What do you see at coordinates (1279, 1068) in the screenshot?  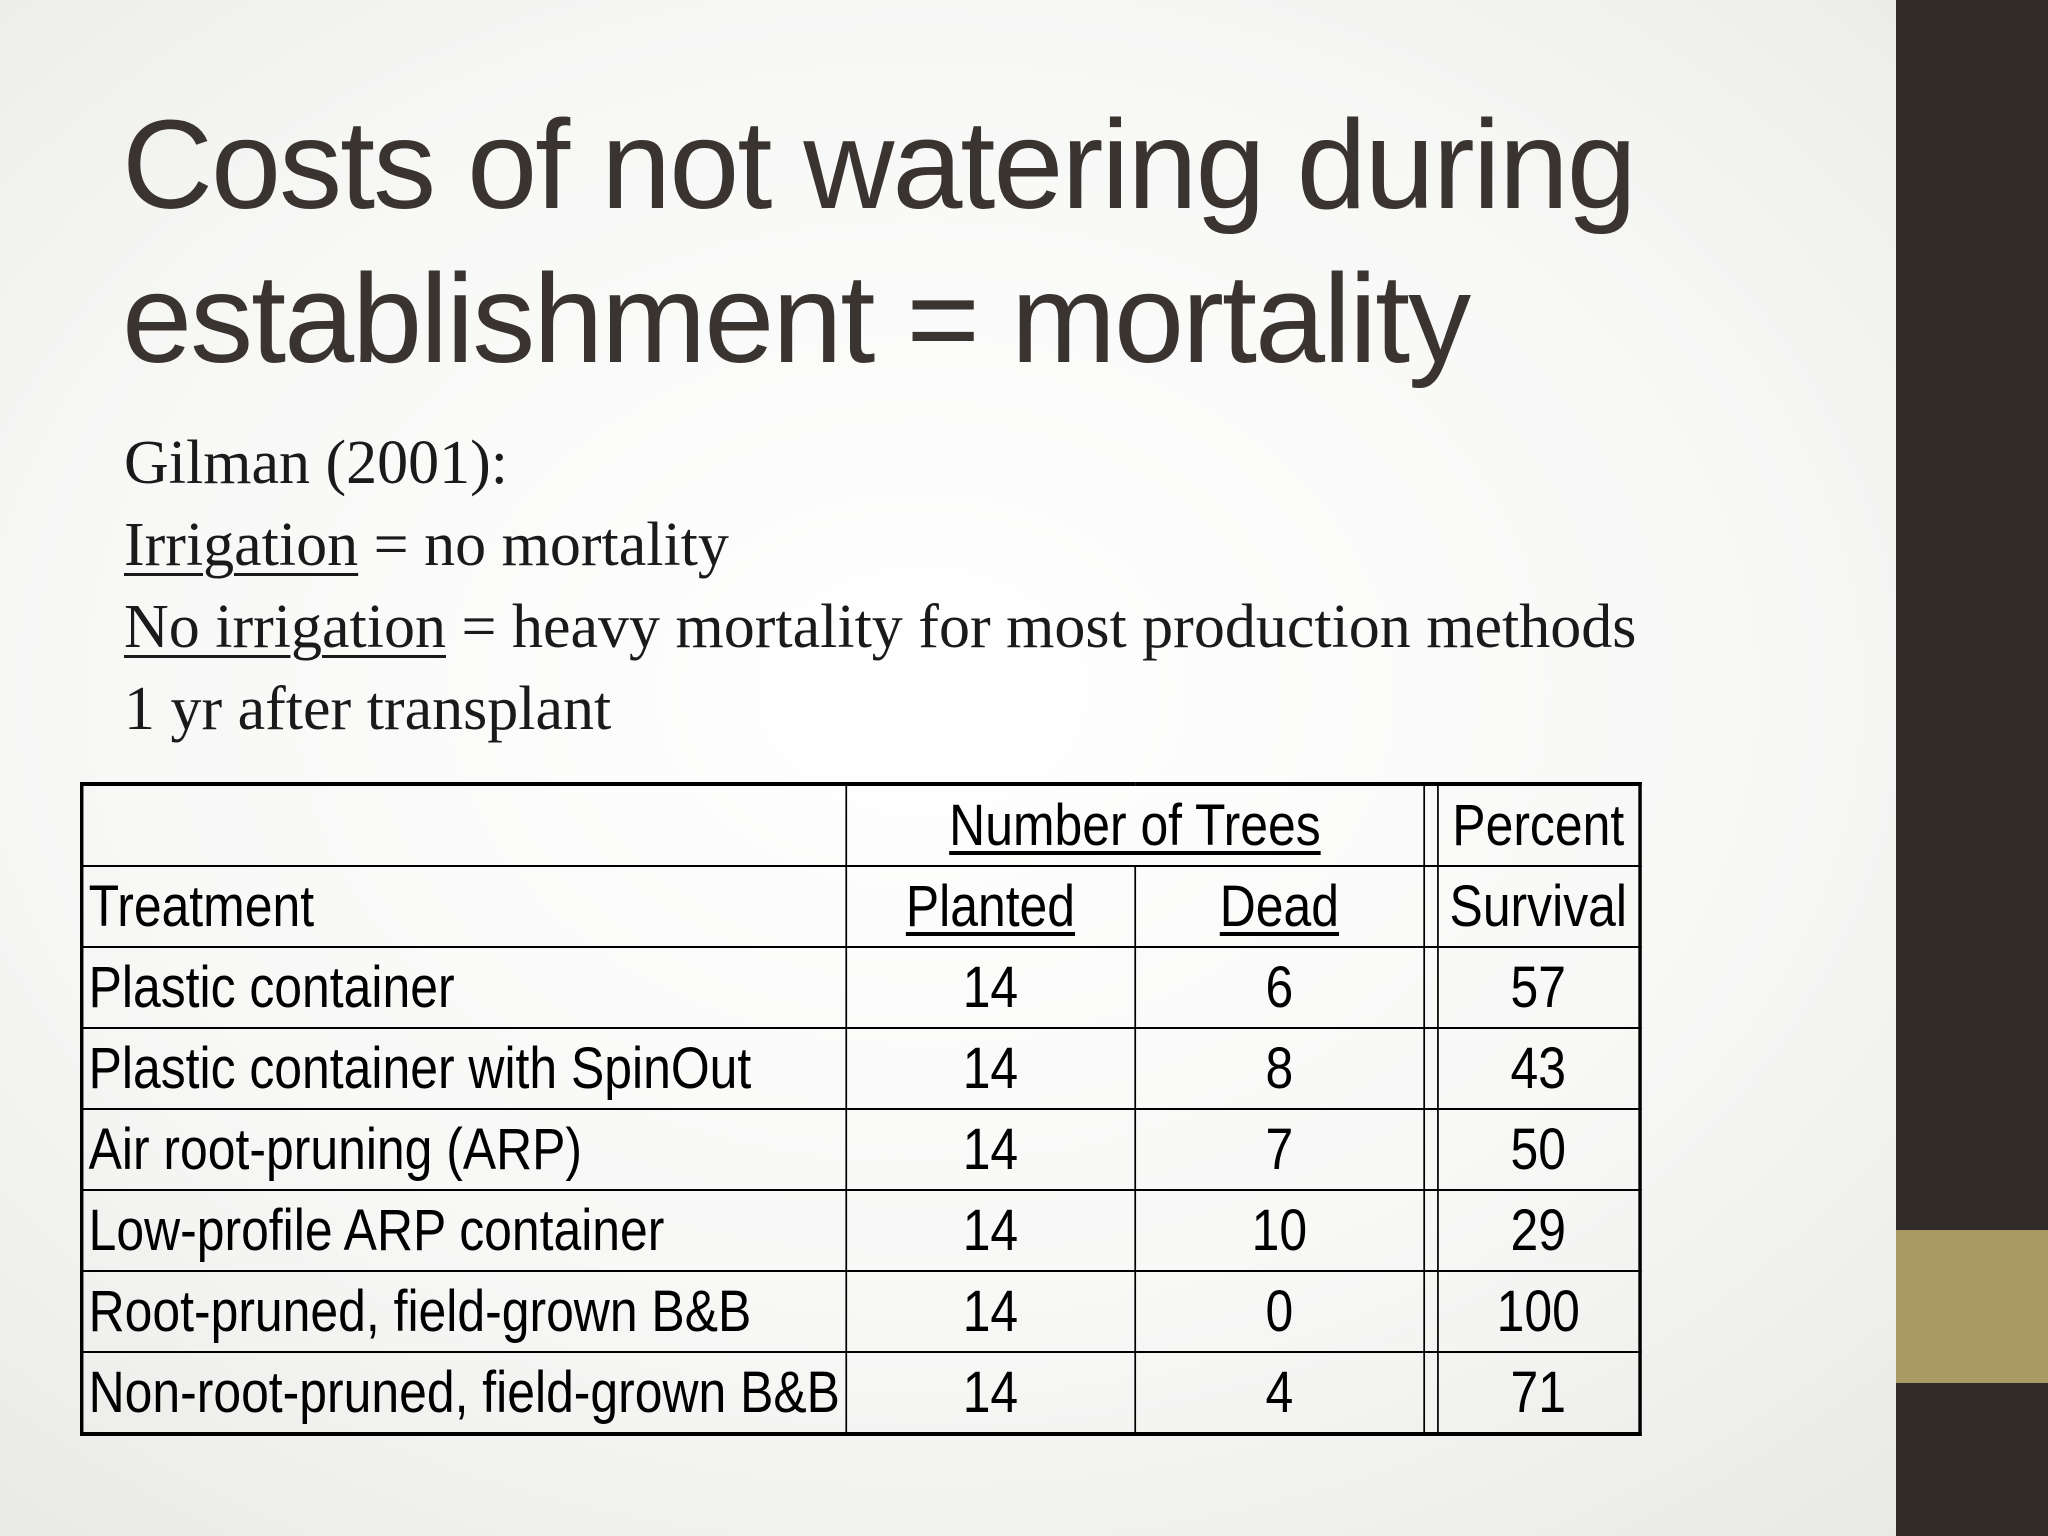 I see `dead-cell: 8` at bounding box center [1279, 1068].